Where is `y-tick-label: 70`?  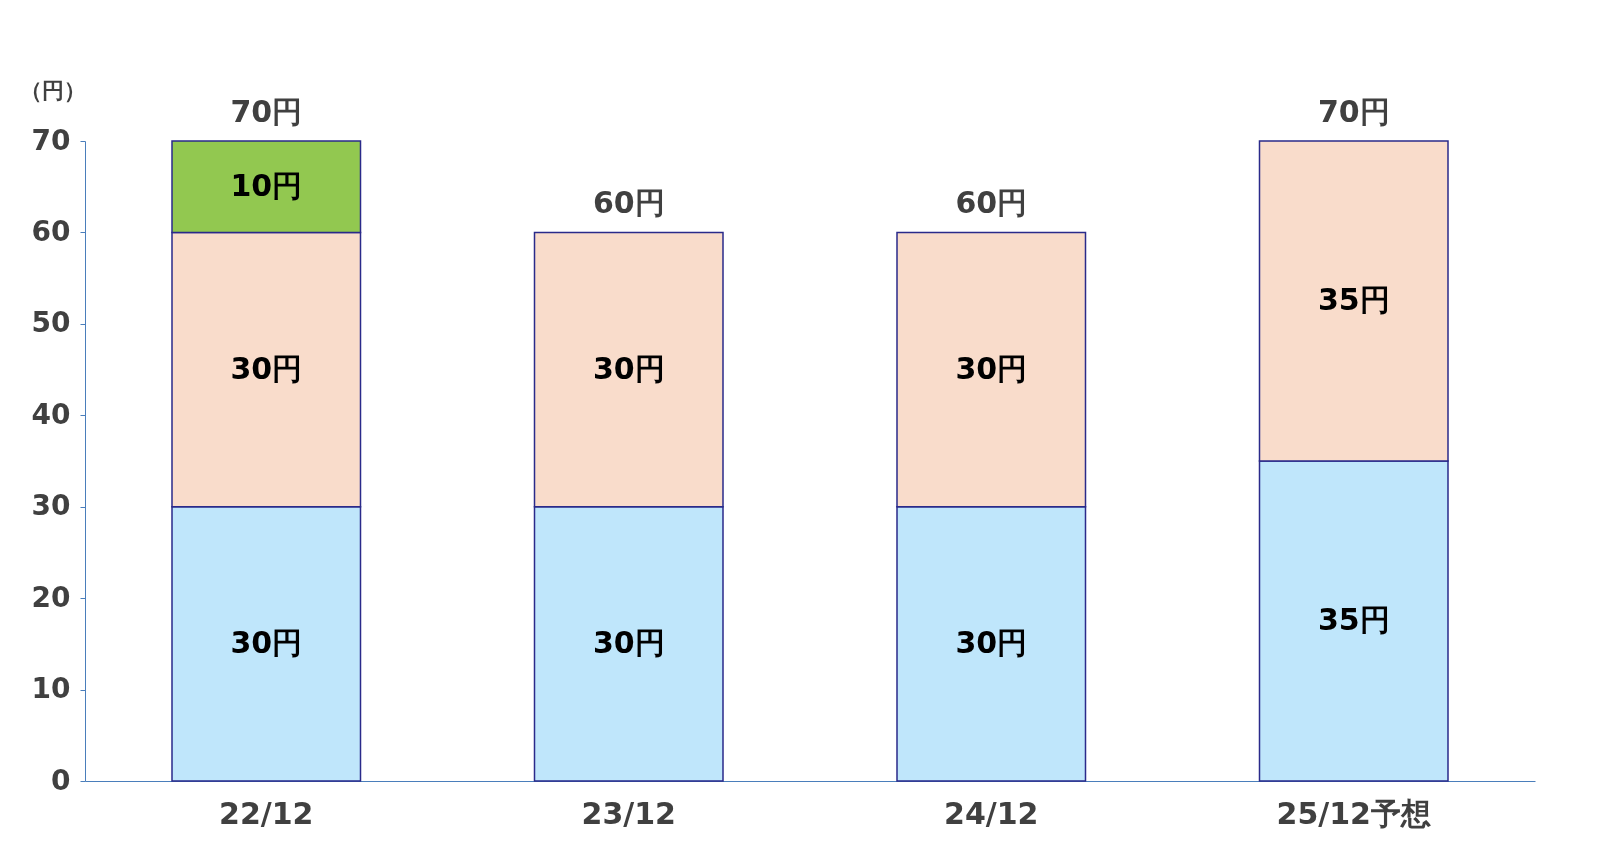
y-tick-label: 70 is located at coordinates (51, 140).